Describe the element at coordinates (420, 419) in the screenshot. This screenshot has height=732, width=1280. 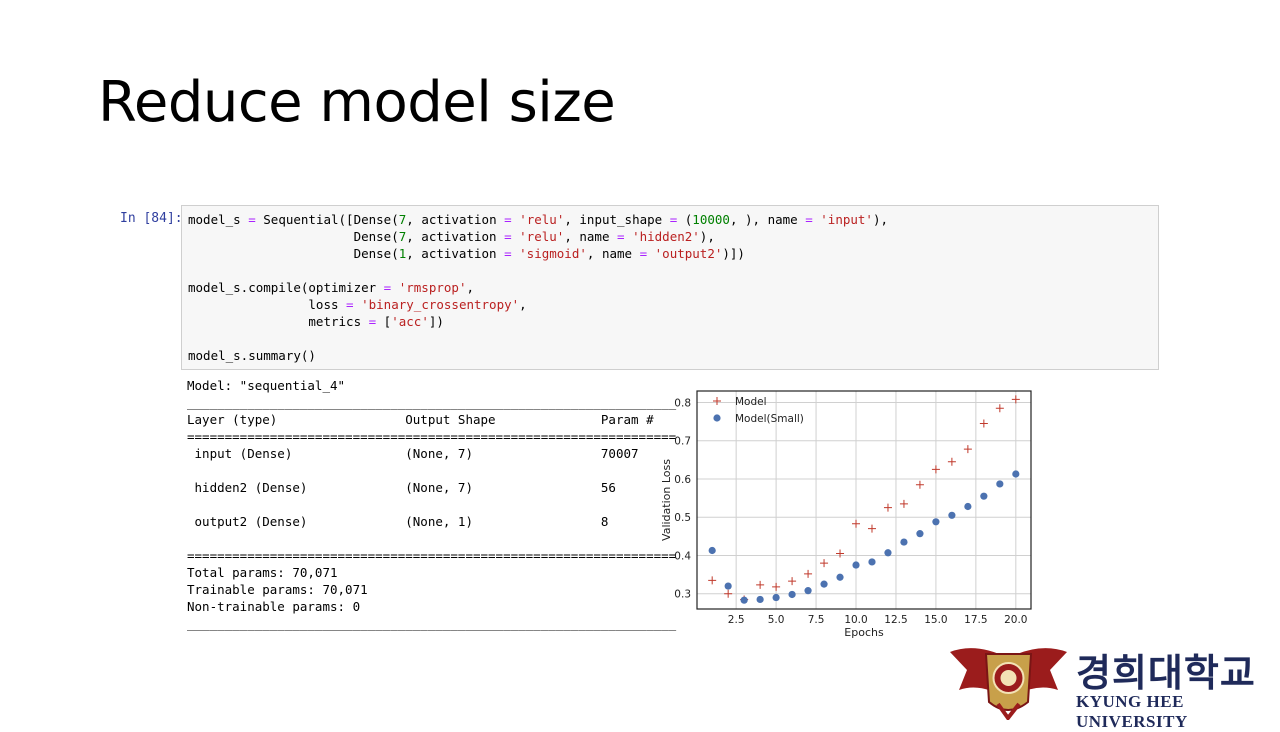
I see `output-line: Layer (type) Output Shape Param #` at that location.